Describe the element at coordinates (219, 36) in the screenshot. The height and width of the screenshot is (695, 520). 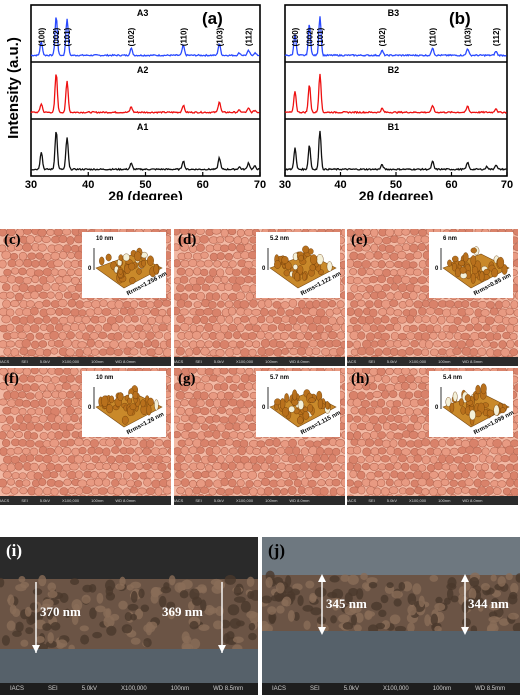
I see `hkl-label: (103)` at that location.